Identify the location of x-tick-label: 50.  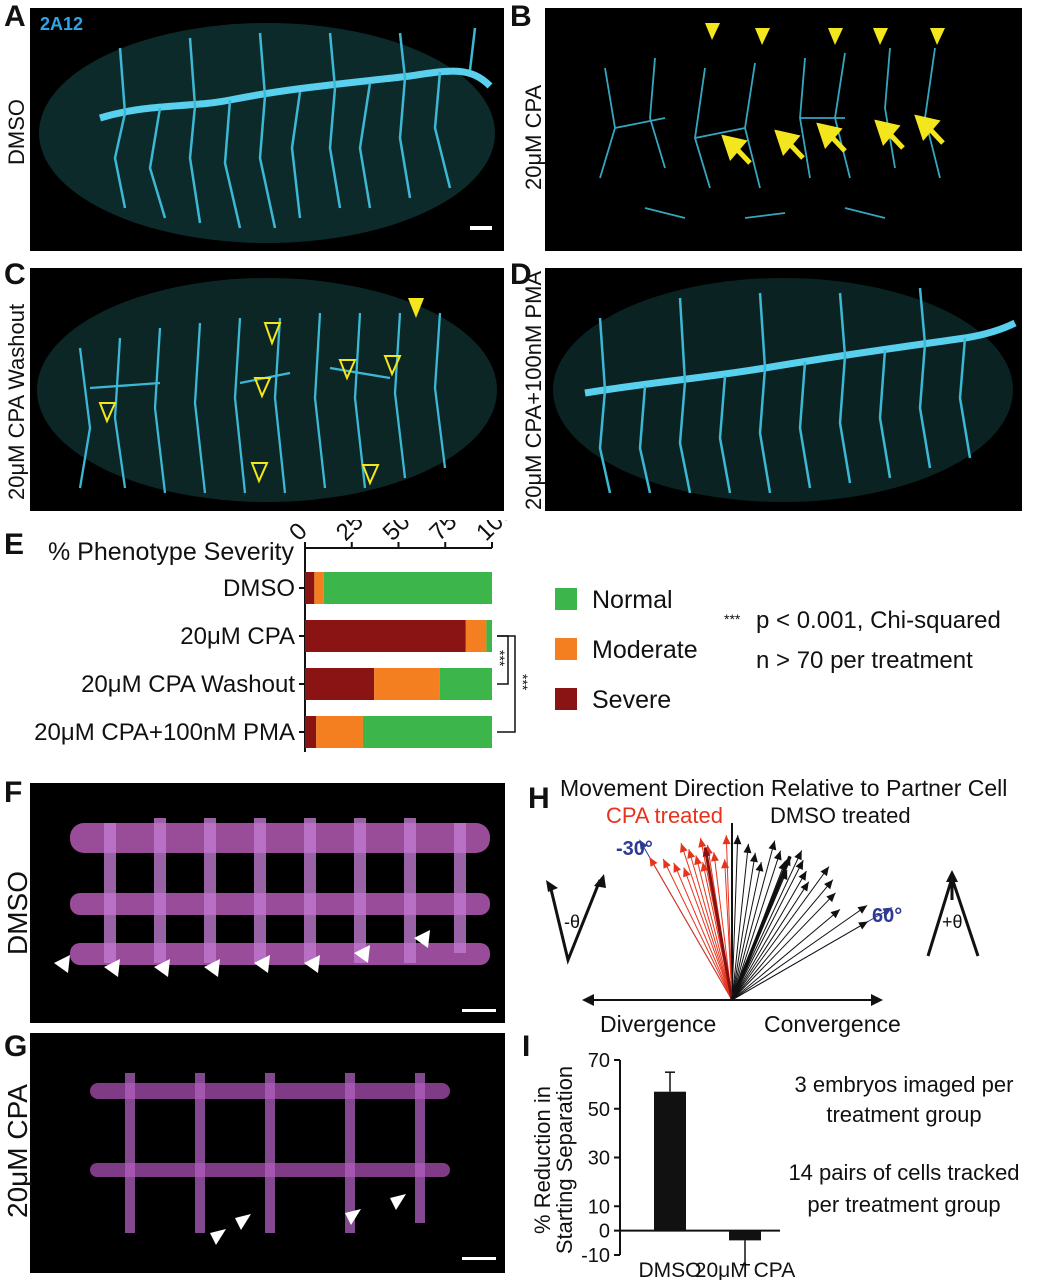
(397, 533).